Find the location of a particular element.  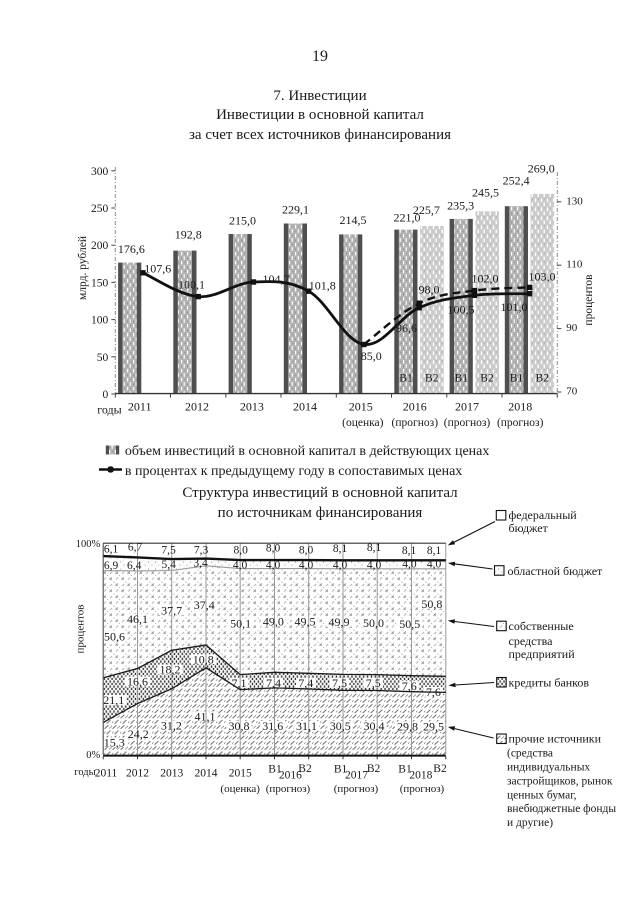

svg-text: 0% is located at coordinates (93, 755).